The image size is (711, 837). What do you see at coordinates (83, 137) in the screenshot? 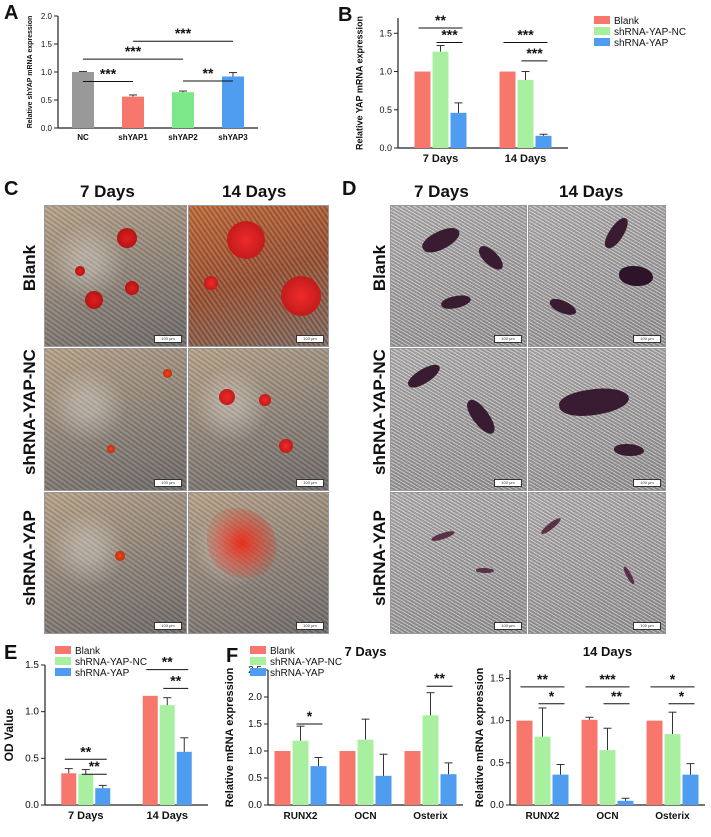
I see `x-tick-label: NC` at bounding box center [83, 137].